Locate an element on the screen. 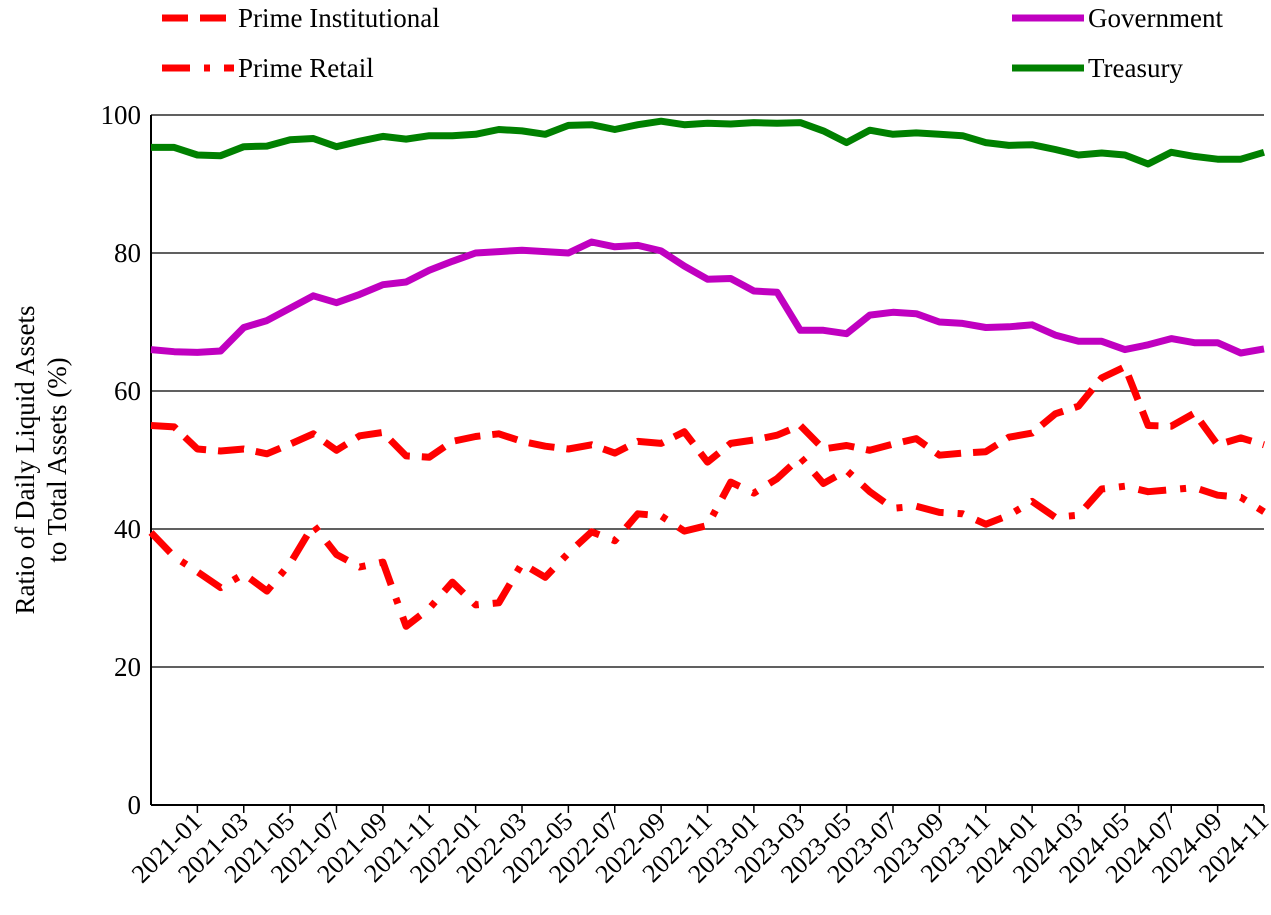  y-tick-label: 20 is located at coordinates (127, 667).